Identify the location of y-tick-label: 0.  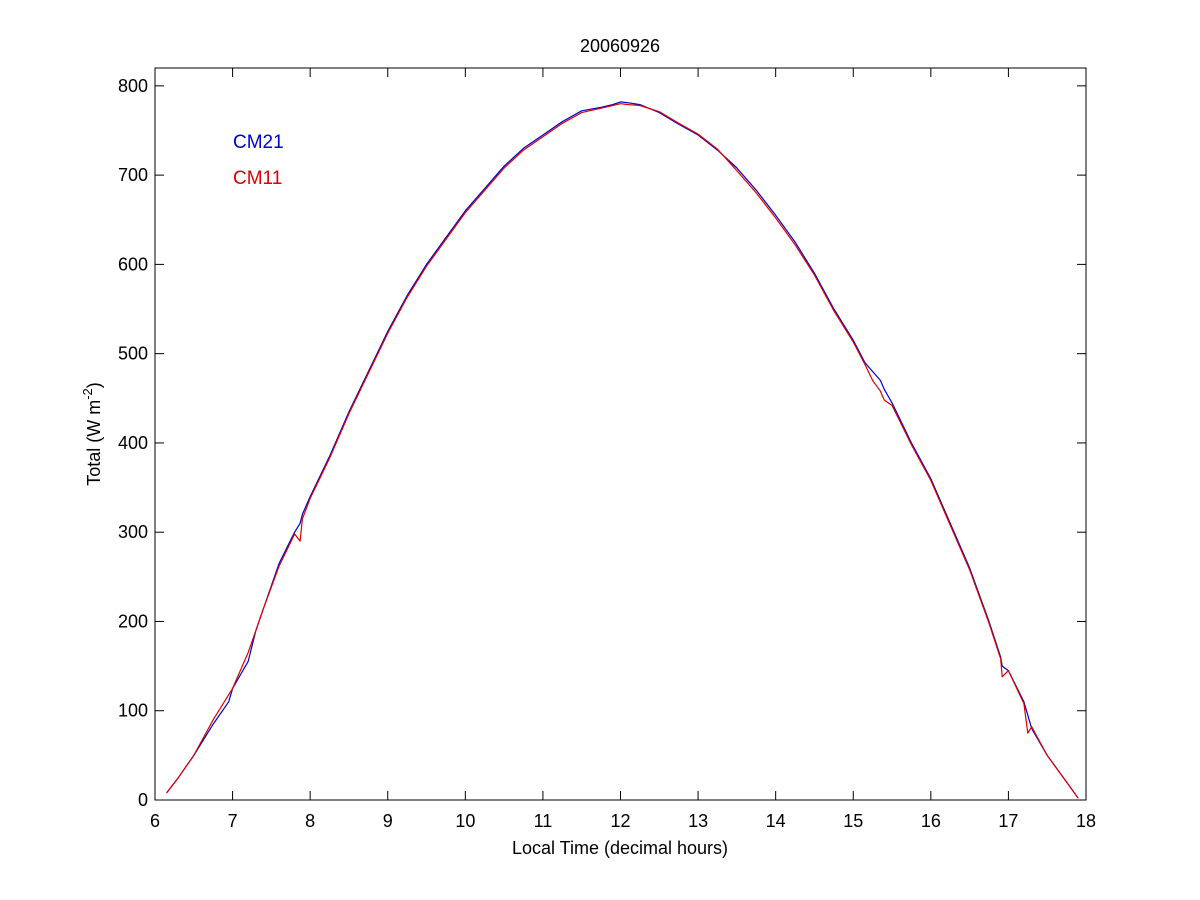
(143, 800).